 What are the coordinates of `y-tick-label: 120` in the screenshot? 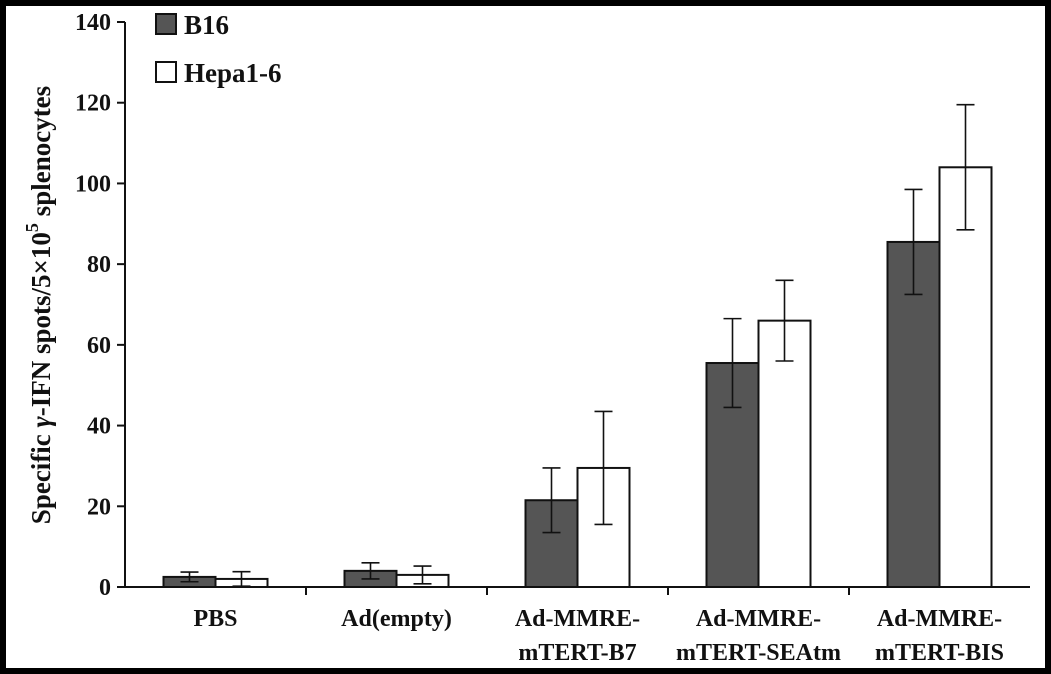 It's located at (93, 104).